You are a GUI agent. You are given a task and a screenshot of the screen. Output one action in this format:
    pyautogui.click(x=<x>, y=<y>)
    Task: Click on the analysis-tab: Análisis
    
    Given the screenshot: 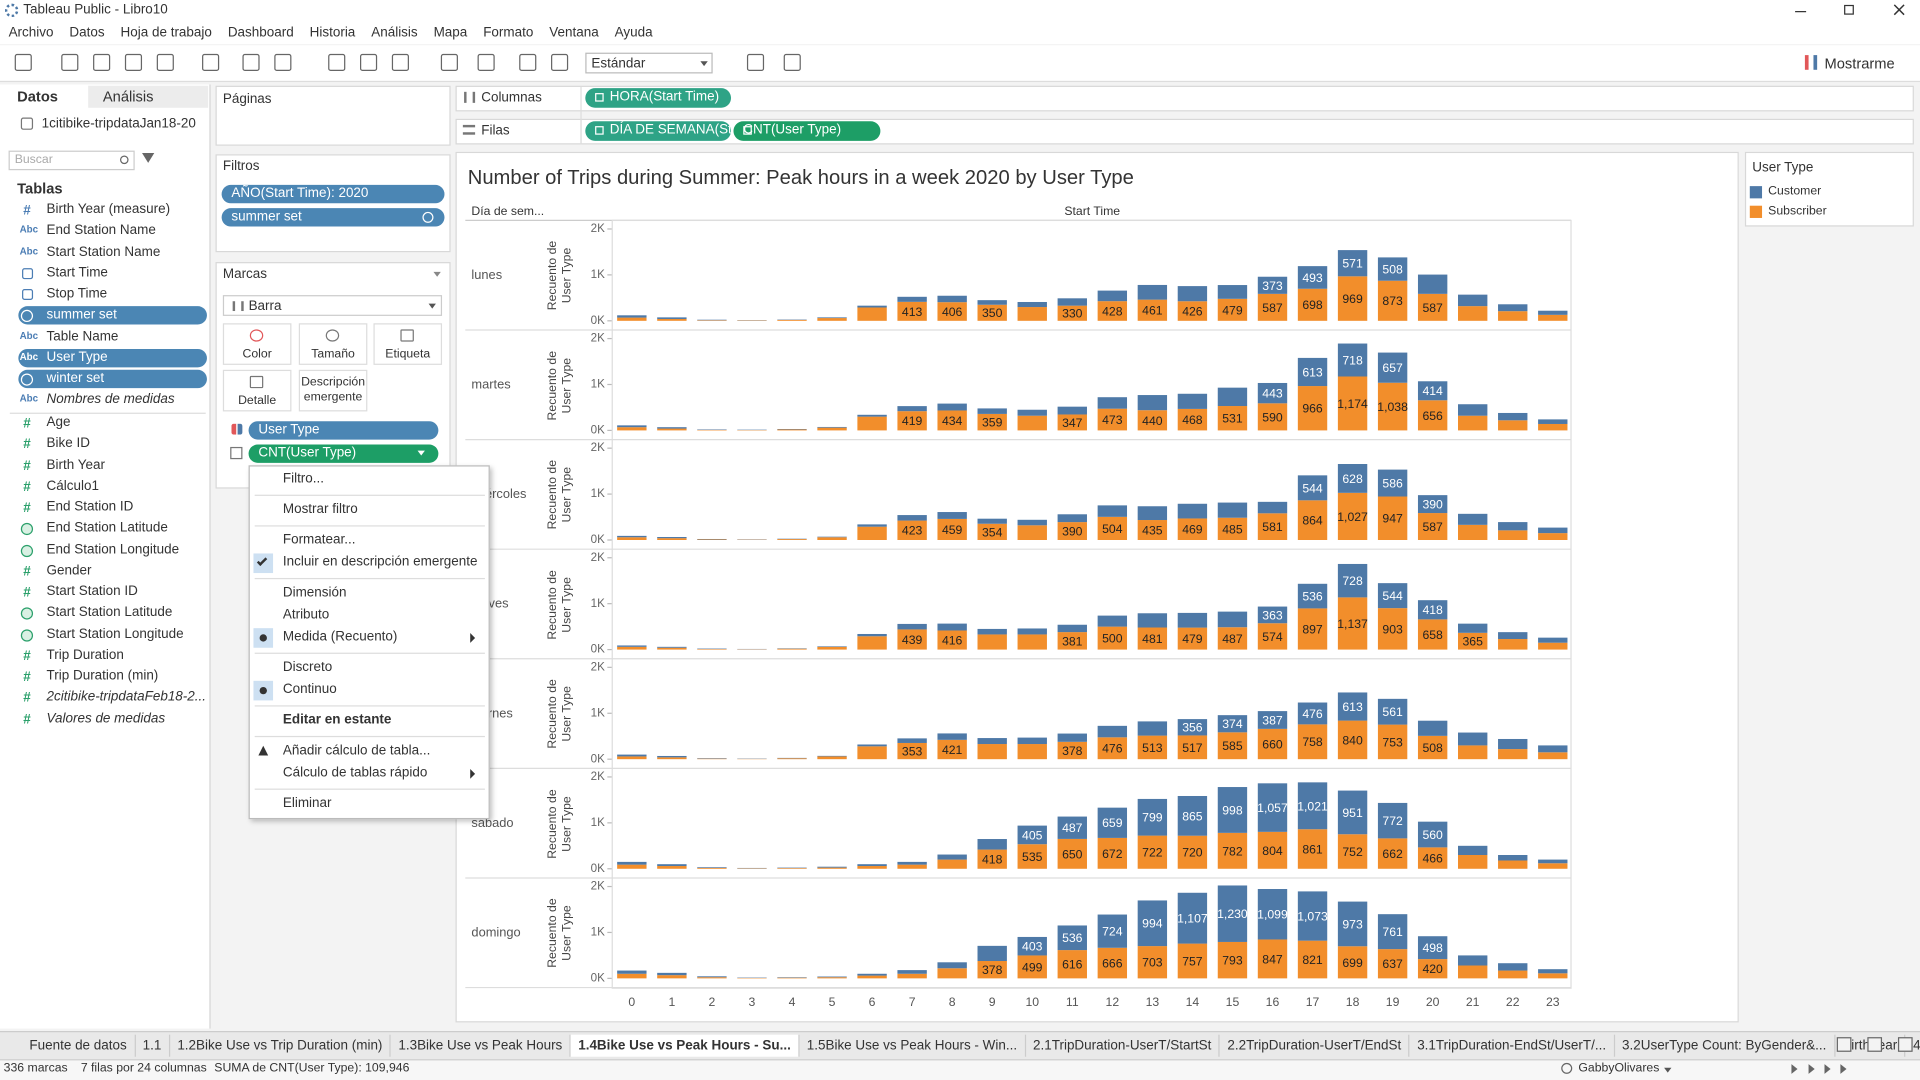 What is the action you would take?
    pyautogui.click(x=148, y=96)
    